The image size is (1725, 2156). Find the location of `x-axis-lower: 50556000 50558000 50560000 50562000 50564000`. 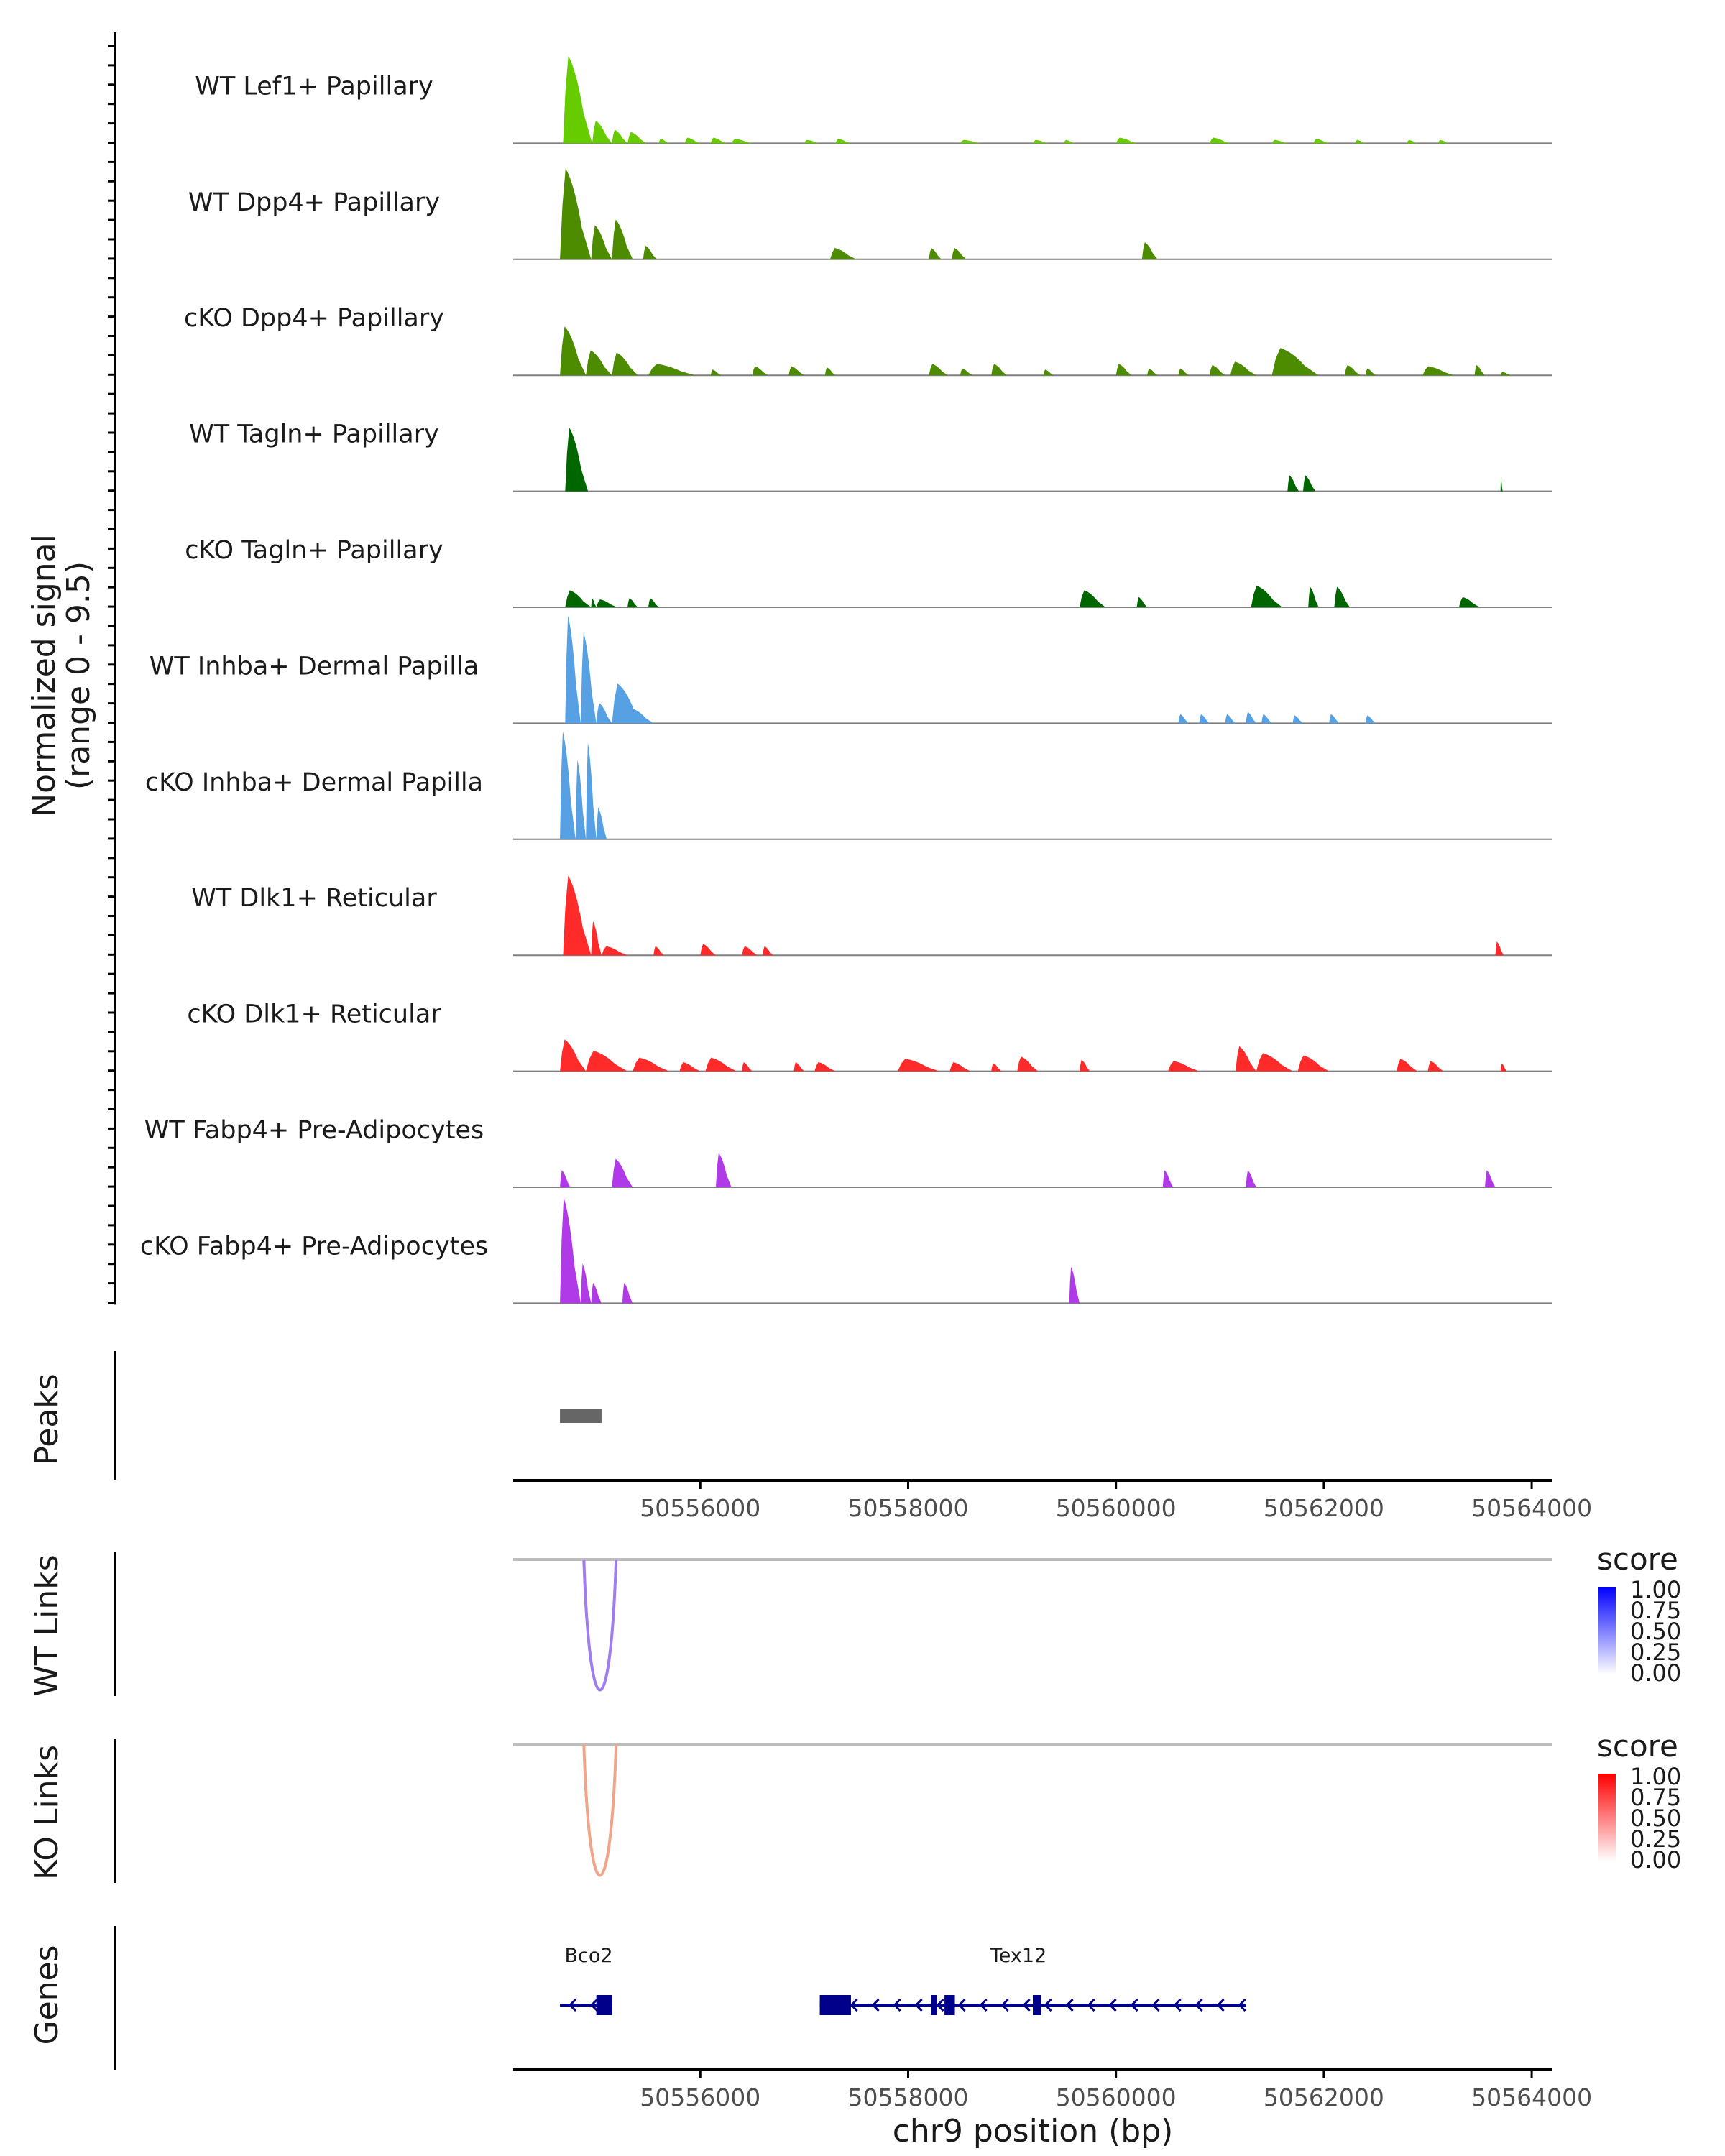

x-axis-lower: 50556000 50558000 50560000 50562000 50564000 is located at coordinates (1052, 2089).